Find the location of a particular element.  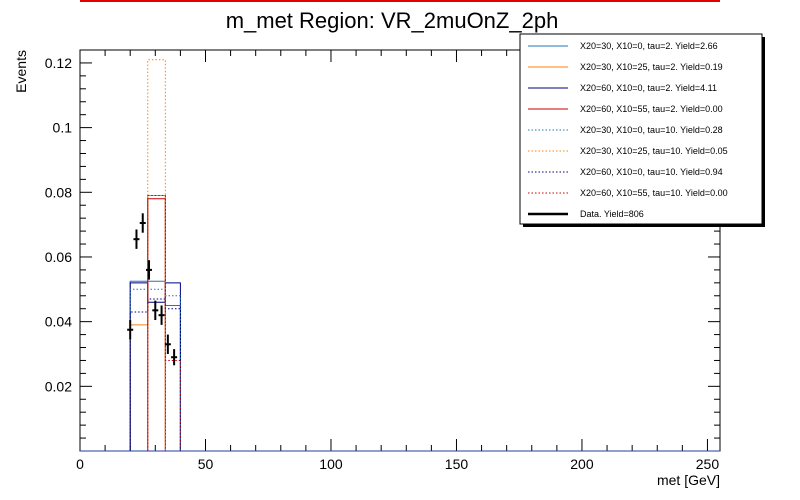

legend-label-7: X20=60, X10=0, tau=10. Yield=0.94 is located at coordinates (651, 172).